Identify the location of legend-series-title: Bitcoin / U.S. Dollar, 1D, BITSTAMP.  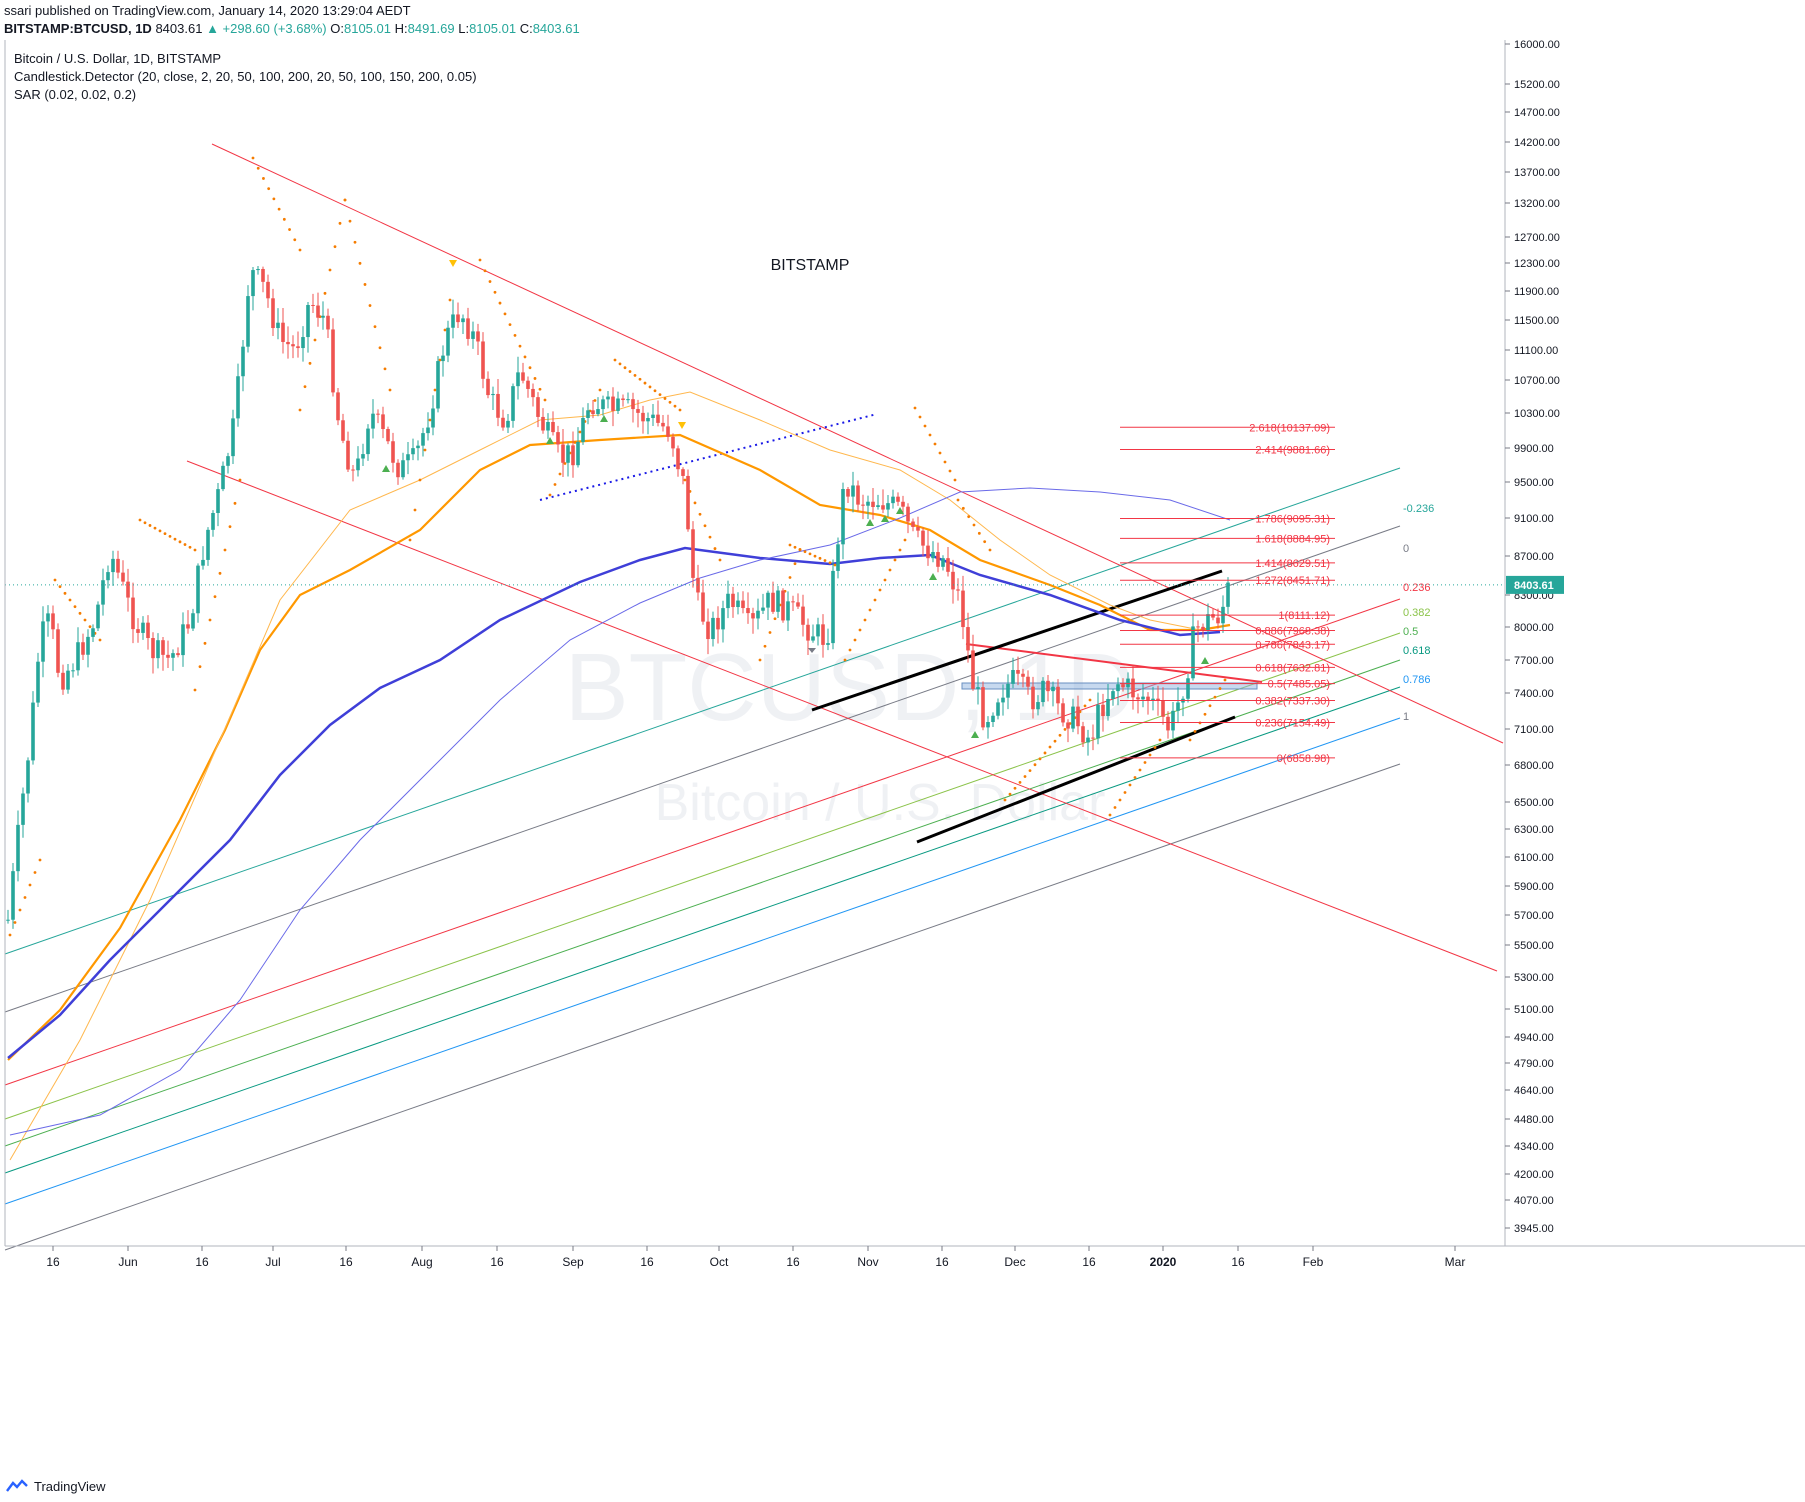
(118, 58).